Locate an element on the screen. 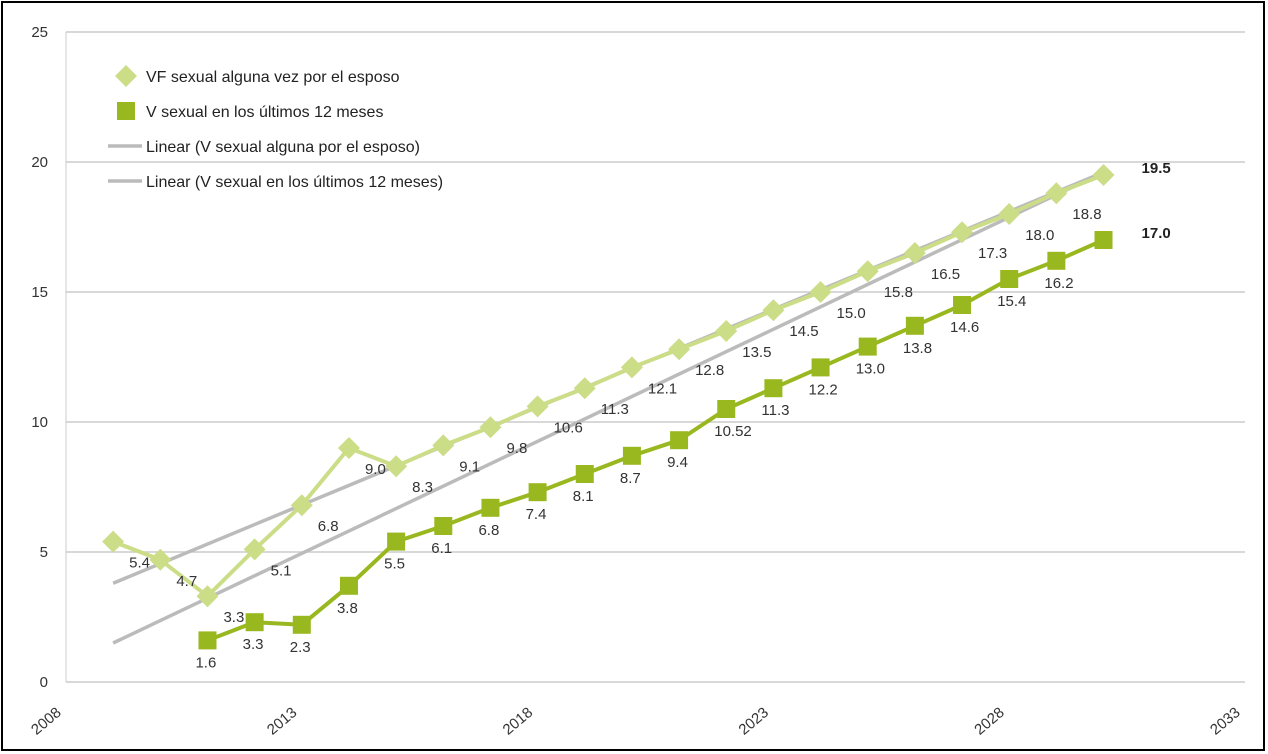 The height and width of the screenshot is (754, 1268). data-label-vf-alguna-vez: 19.5 is located at coordinates (1156, 168).